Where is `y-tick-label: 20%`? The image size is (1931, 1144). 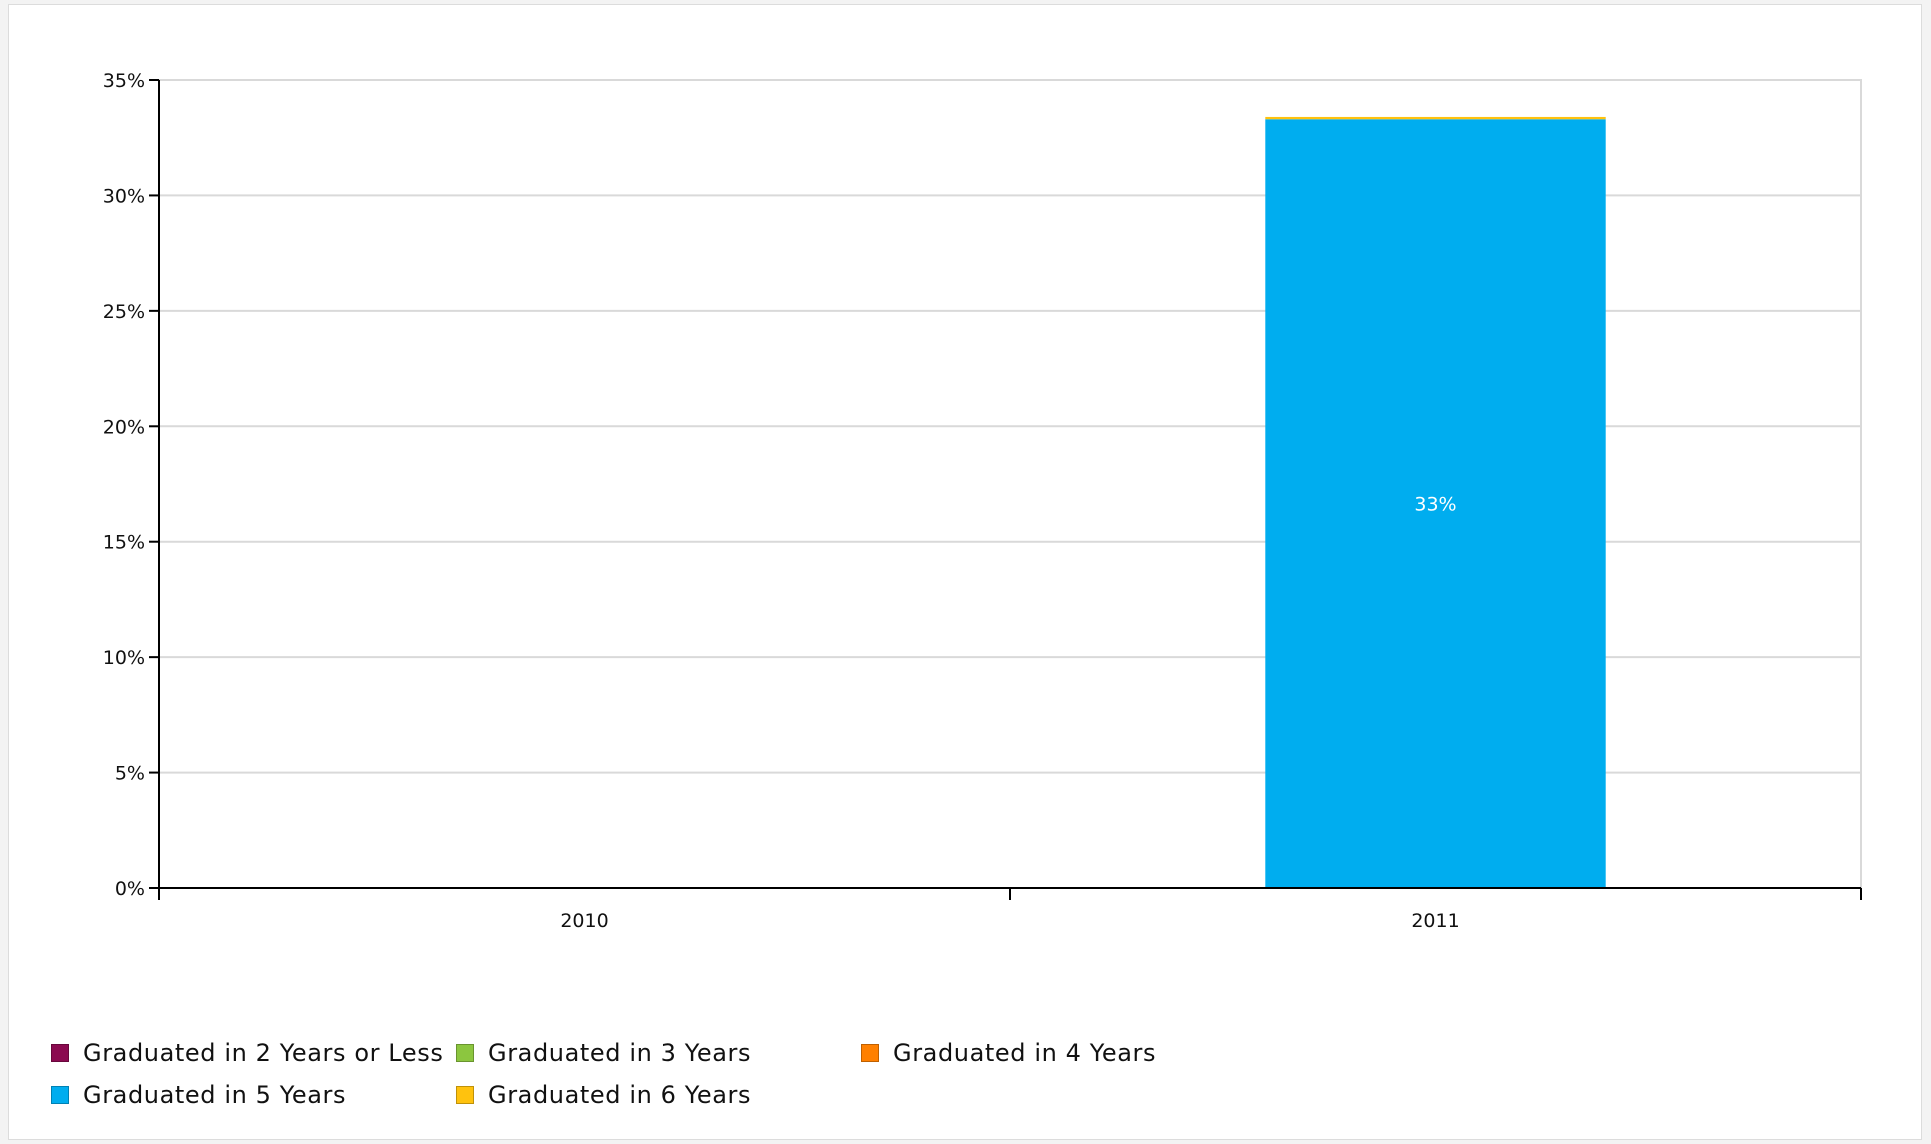
y-tick-label: 20% is located at coordinates (124, 427).